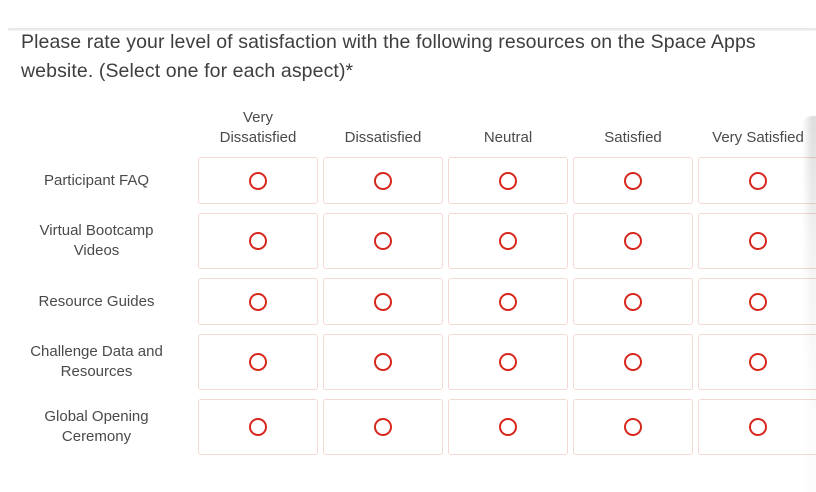 This screenshot has width=816, height=492. I want to click on row-label-1: Virtual Bootcamp Videos, so click(96, 241).